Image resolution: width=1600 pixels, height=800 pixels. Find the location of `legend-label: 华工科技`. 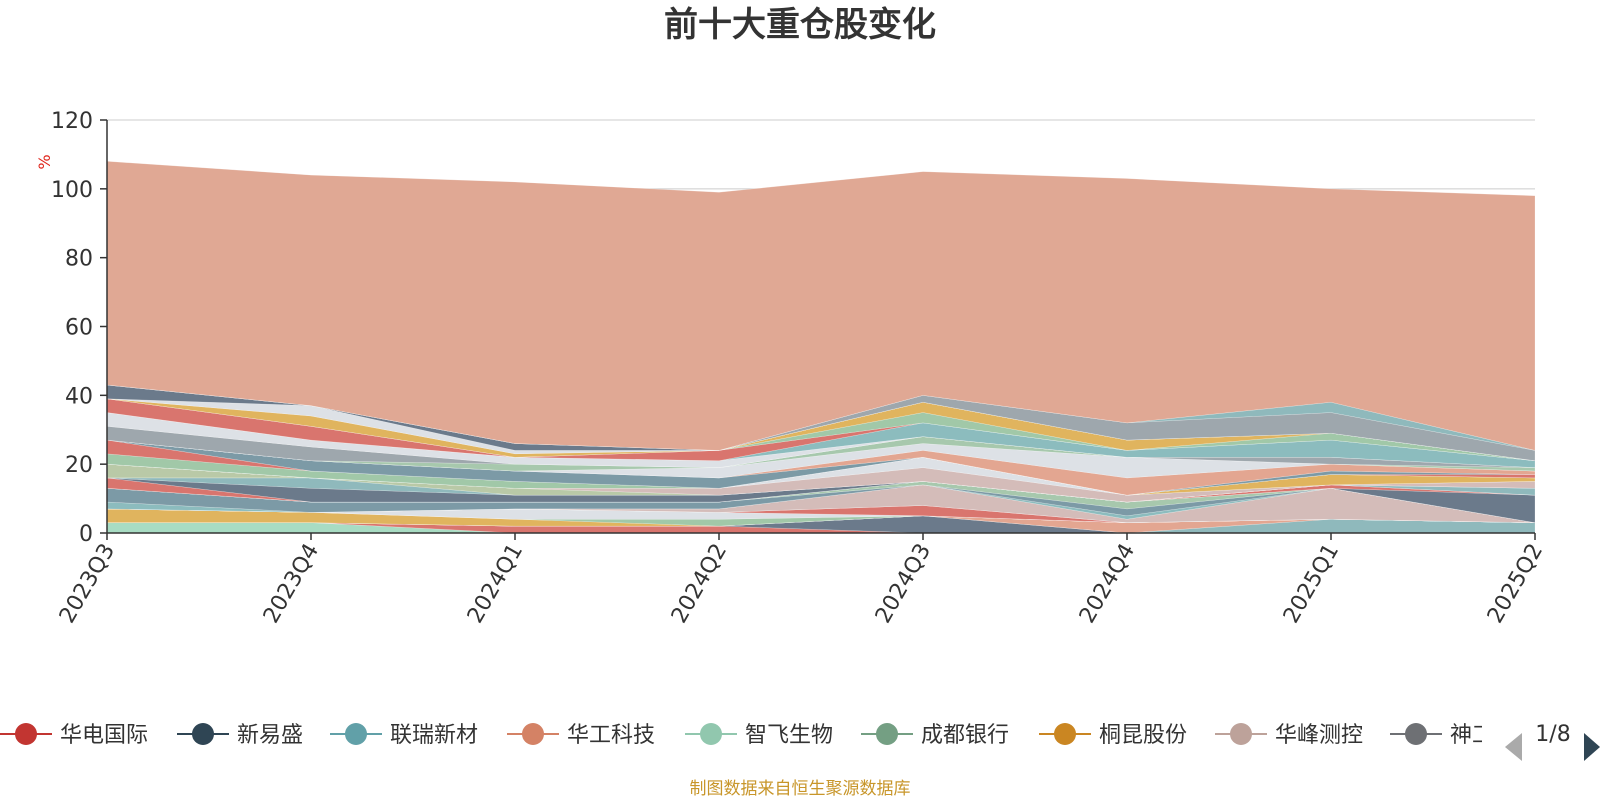

legend-label: 华工科技 is located at coordinates (611, 735).